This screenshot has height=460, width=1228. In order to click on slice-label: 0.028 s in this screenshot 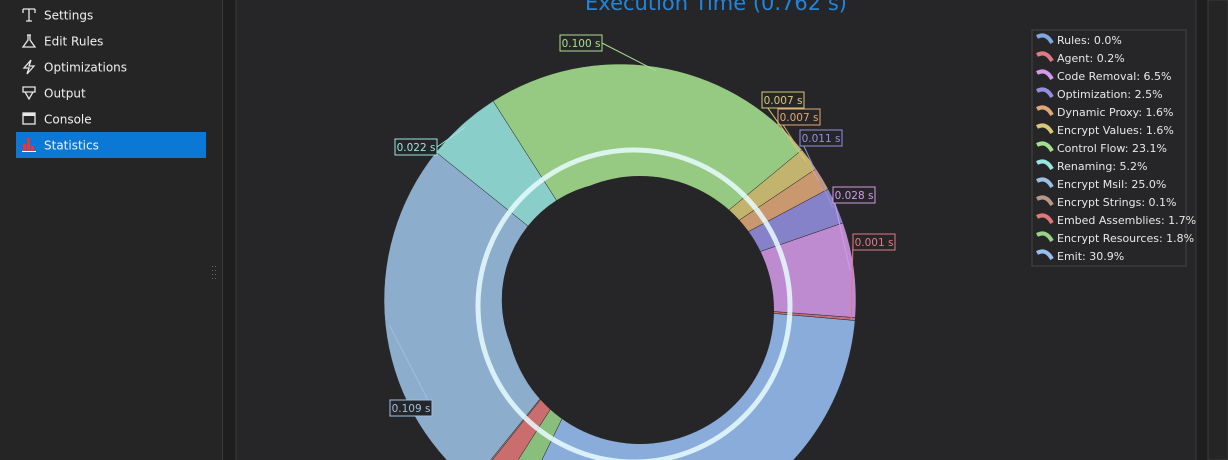, I will do `click(854, 196)`.